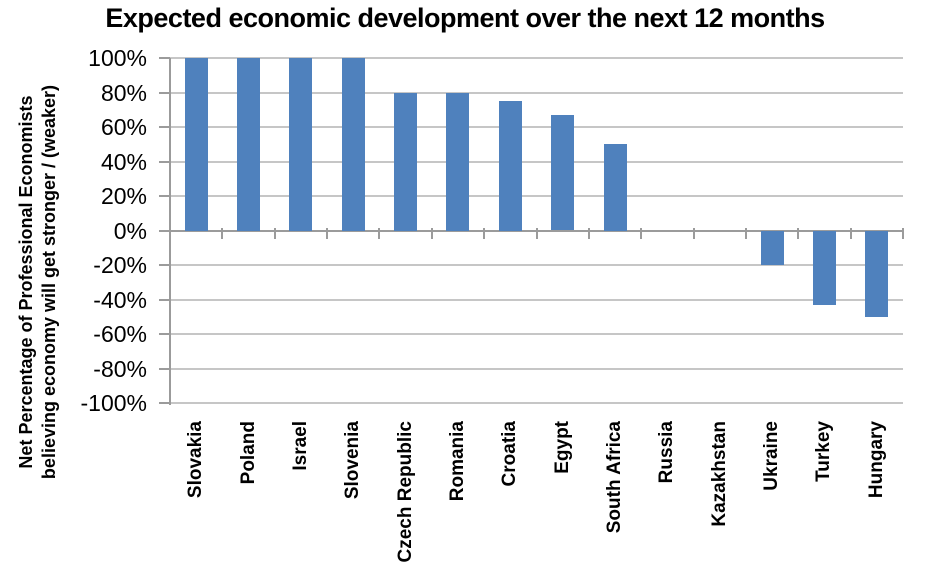 Image resolution: width=930 pixels, height=586 pixels. I want to click on bar-czech-republic, so click(406, 161).